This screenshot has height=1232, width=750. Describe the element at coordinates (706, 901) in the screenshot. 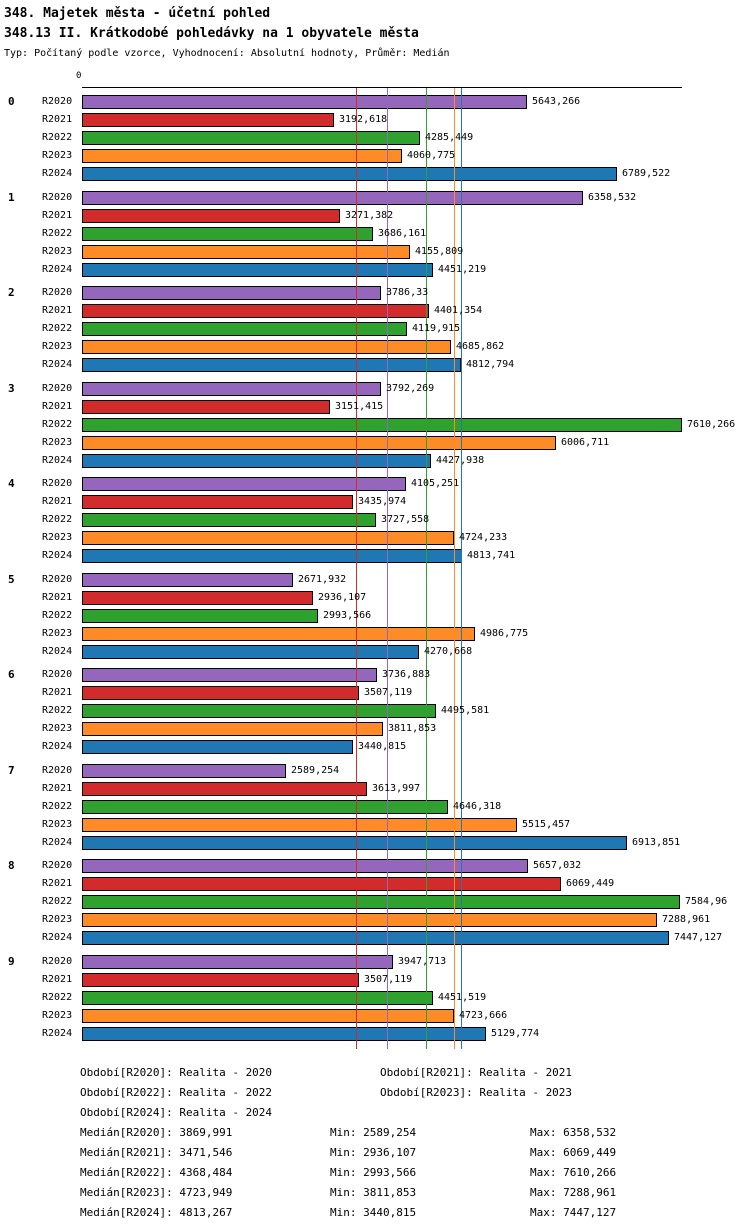

I see `bar-value: 7584,96` at that location.